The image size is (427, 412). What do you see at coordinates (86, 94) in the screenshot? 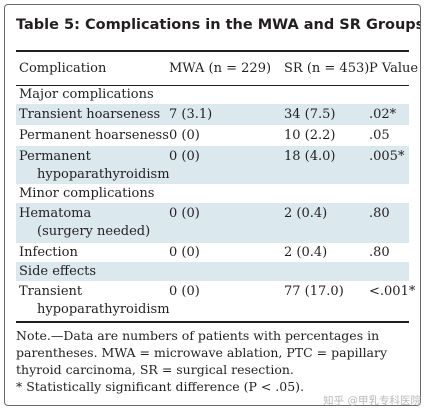
I see `row-label: Major complications` at bounding box center [86, 94].